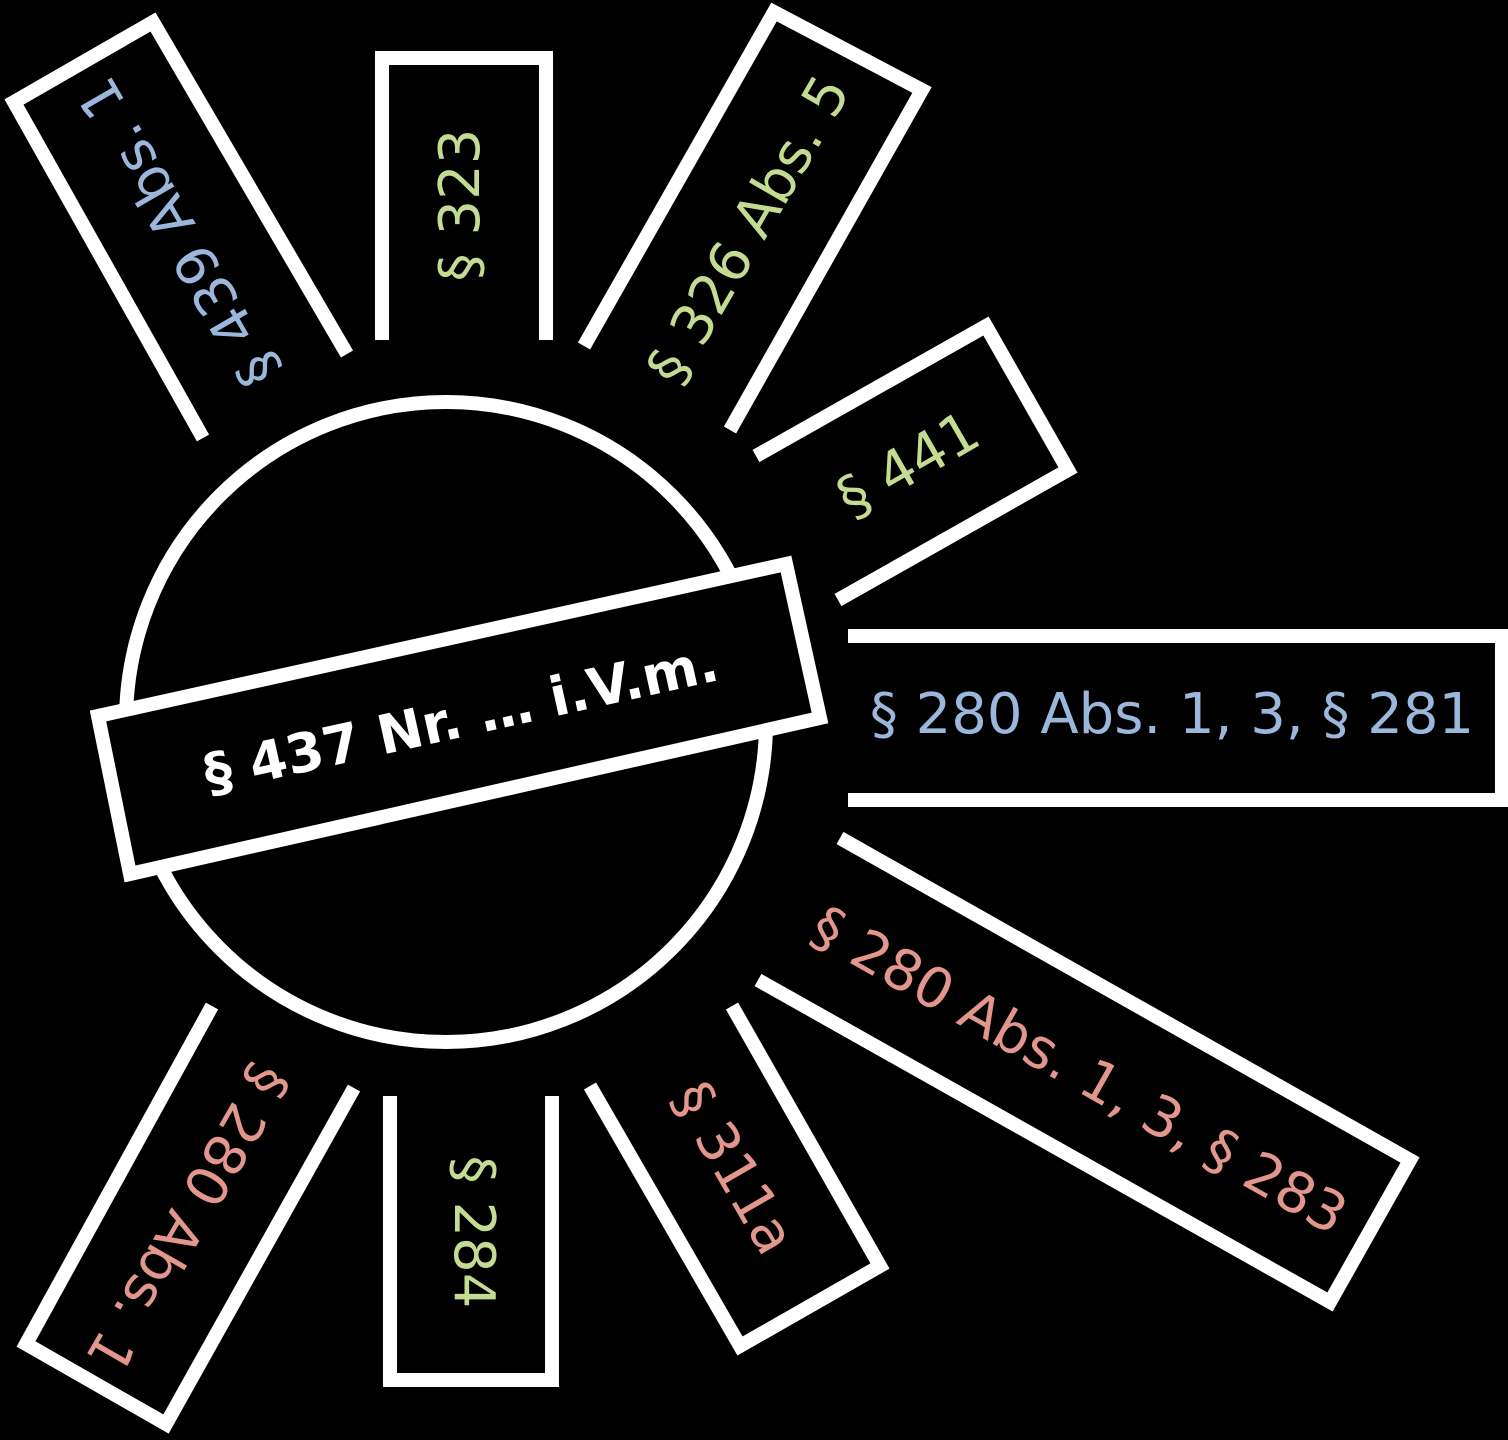  I want to click on hub-band, so click(459, 719).